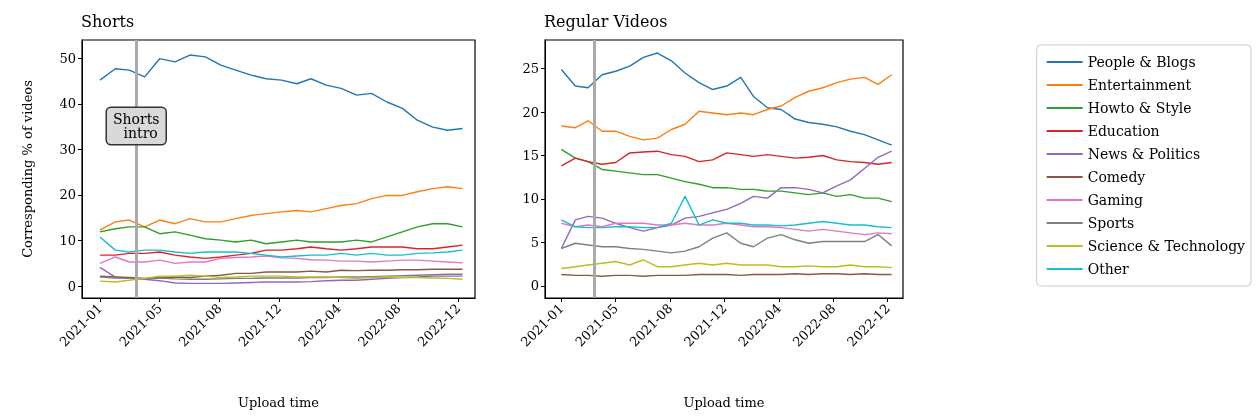 This screenshot has width=1259, height=416. What do you see at coordinates (136, 126) in the screenshot?
I see `ref-line-label: Shorts intro` at bounding box center [136, 126].